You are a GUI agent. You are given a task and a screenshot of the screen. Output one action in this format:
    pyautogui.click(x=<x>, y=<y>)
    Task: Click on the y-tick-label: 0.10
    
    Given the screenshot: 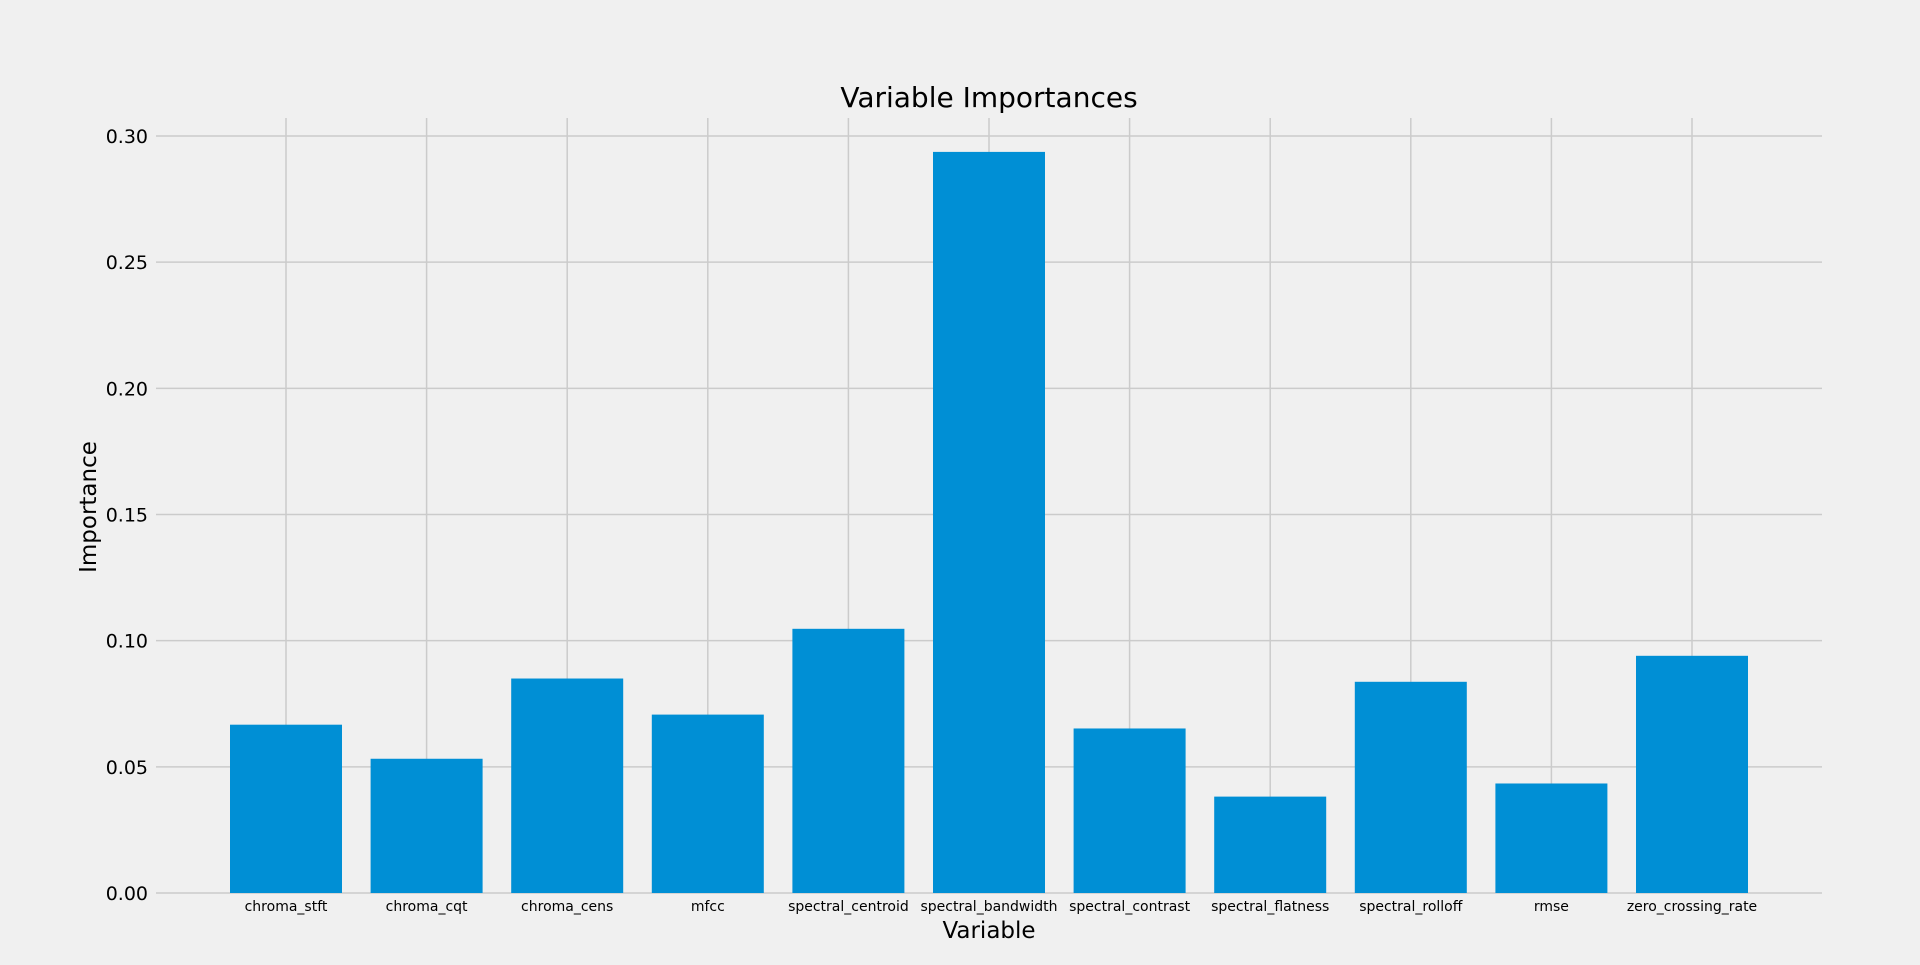 What is the action you would take?
    pyautogui.click(x=127, y=642)
    